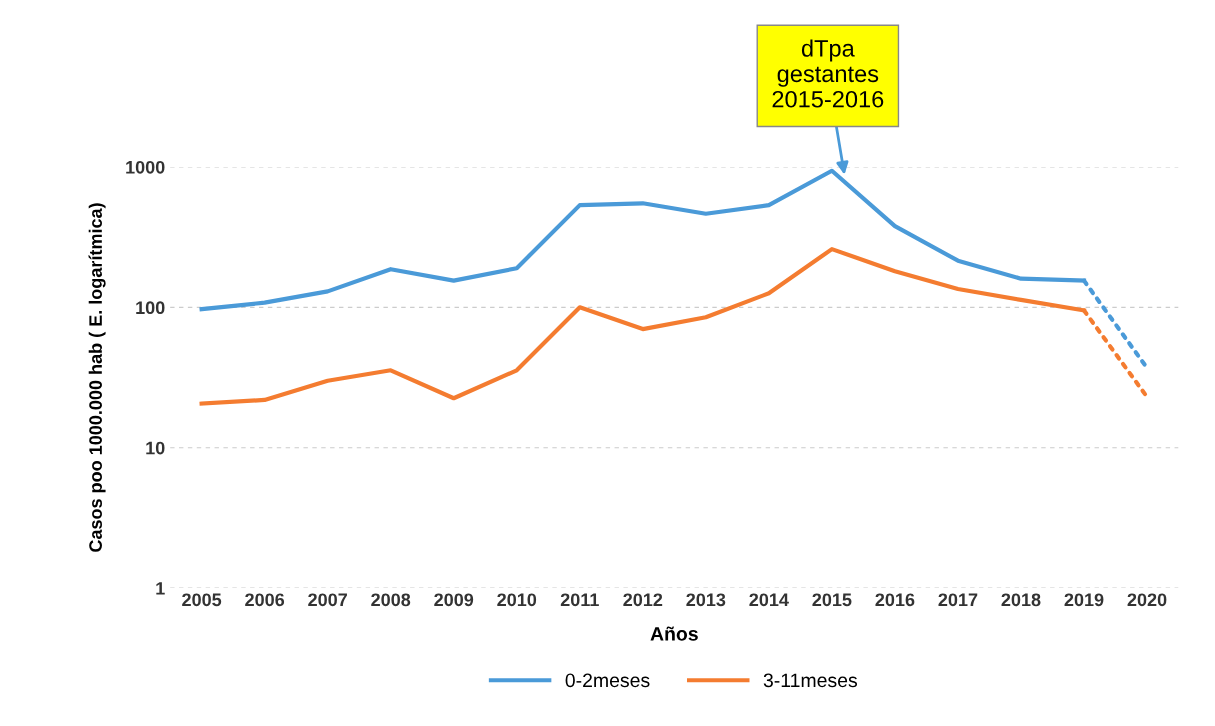 The width and height of the screenshot is (1215, 726). What do you see at coordinates (810, 680) in the screenshot?
I see `legend-label: 3-11meses` at bounding box center [810, 680].